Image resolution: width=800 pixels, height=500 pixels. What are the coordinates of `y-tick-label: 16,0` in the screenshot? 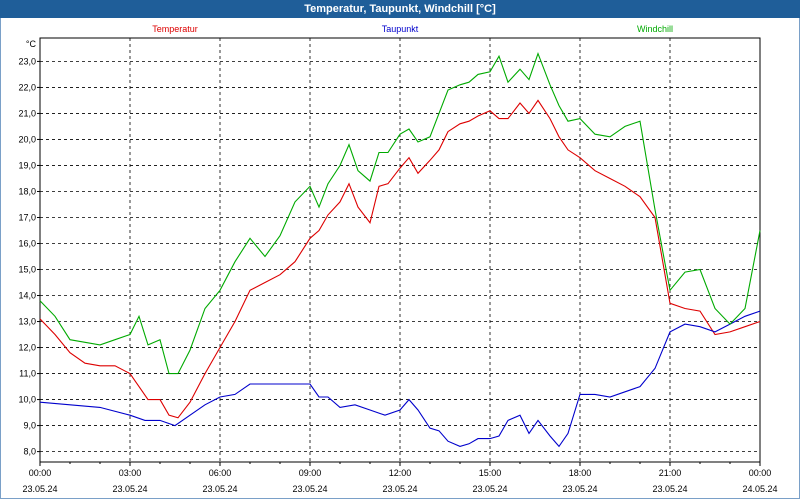 It's located at (27, 243).